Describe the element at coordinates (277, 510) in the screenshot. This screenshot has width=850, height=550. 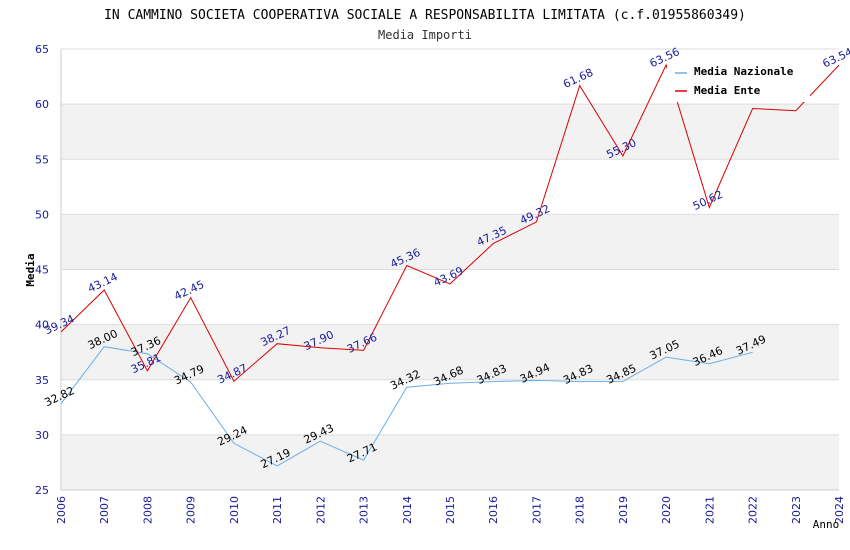
I see `x-tick-label: 2011` at that location.